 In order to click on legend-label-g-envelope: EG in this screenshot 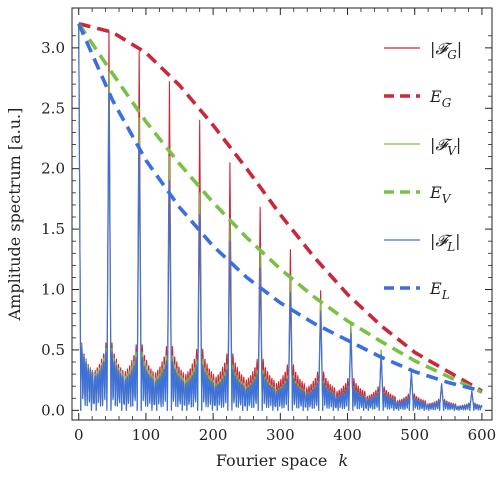, I will do `click(440, 98)`.